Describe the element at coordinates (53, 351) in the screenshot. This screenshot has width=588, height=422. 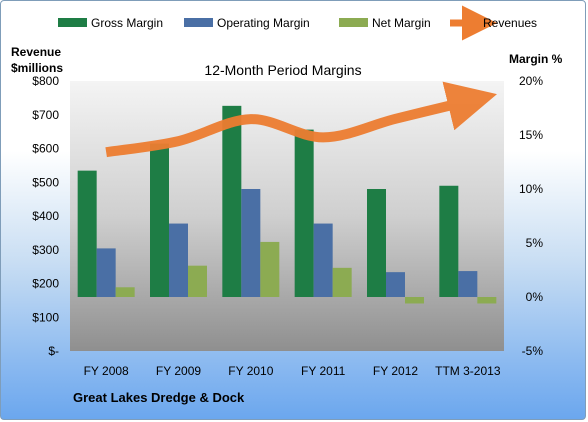
I see `left-tick-label: $-` at that location.